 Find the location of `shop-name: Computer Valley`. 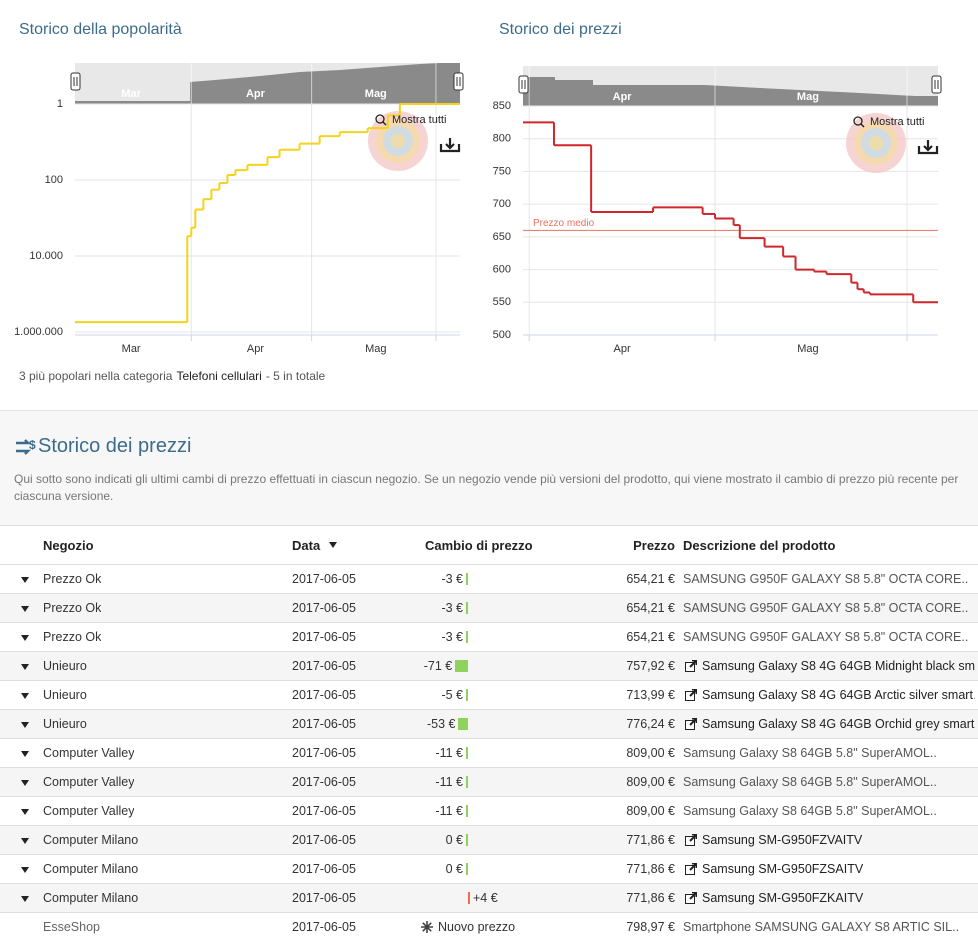

shop-name: Computer Valley is located at coordinates (89, 753).